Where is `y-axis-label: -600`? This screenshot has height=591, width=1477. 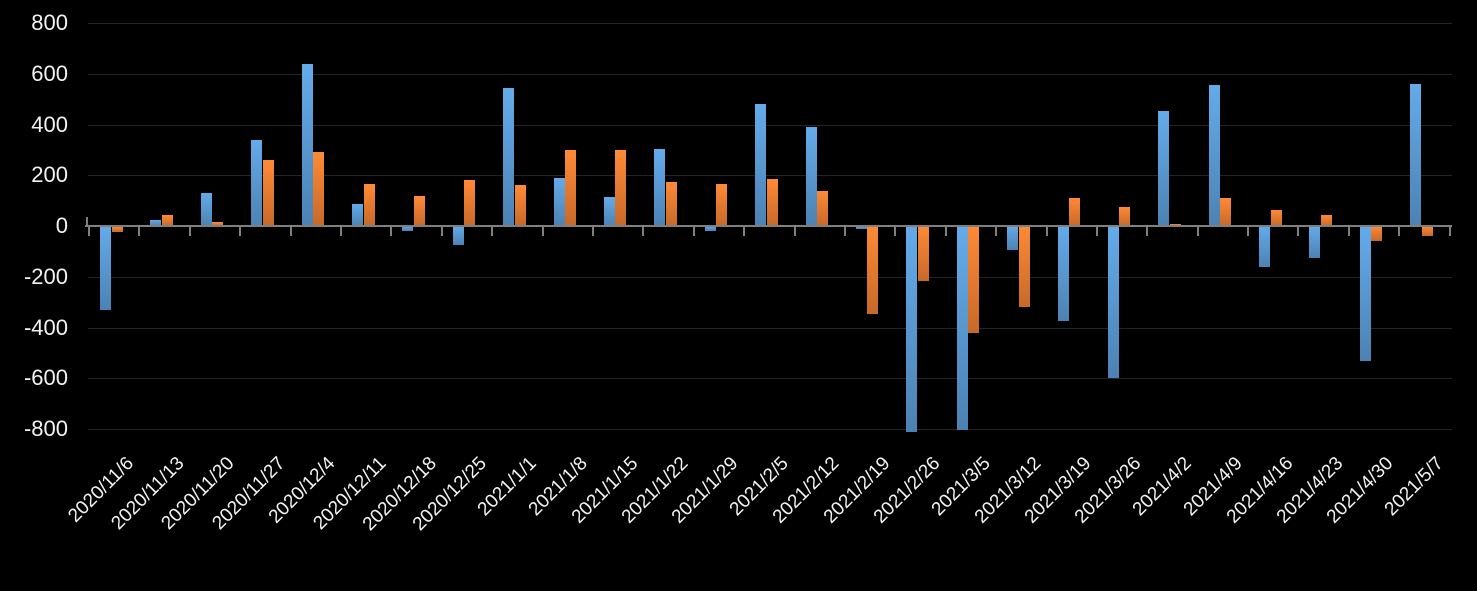 y-axis-label: -600 is located at coordinates (45, 377).